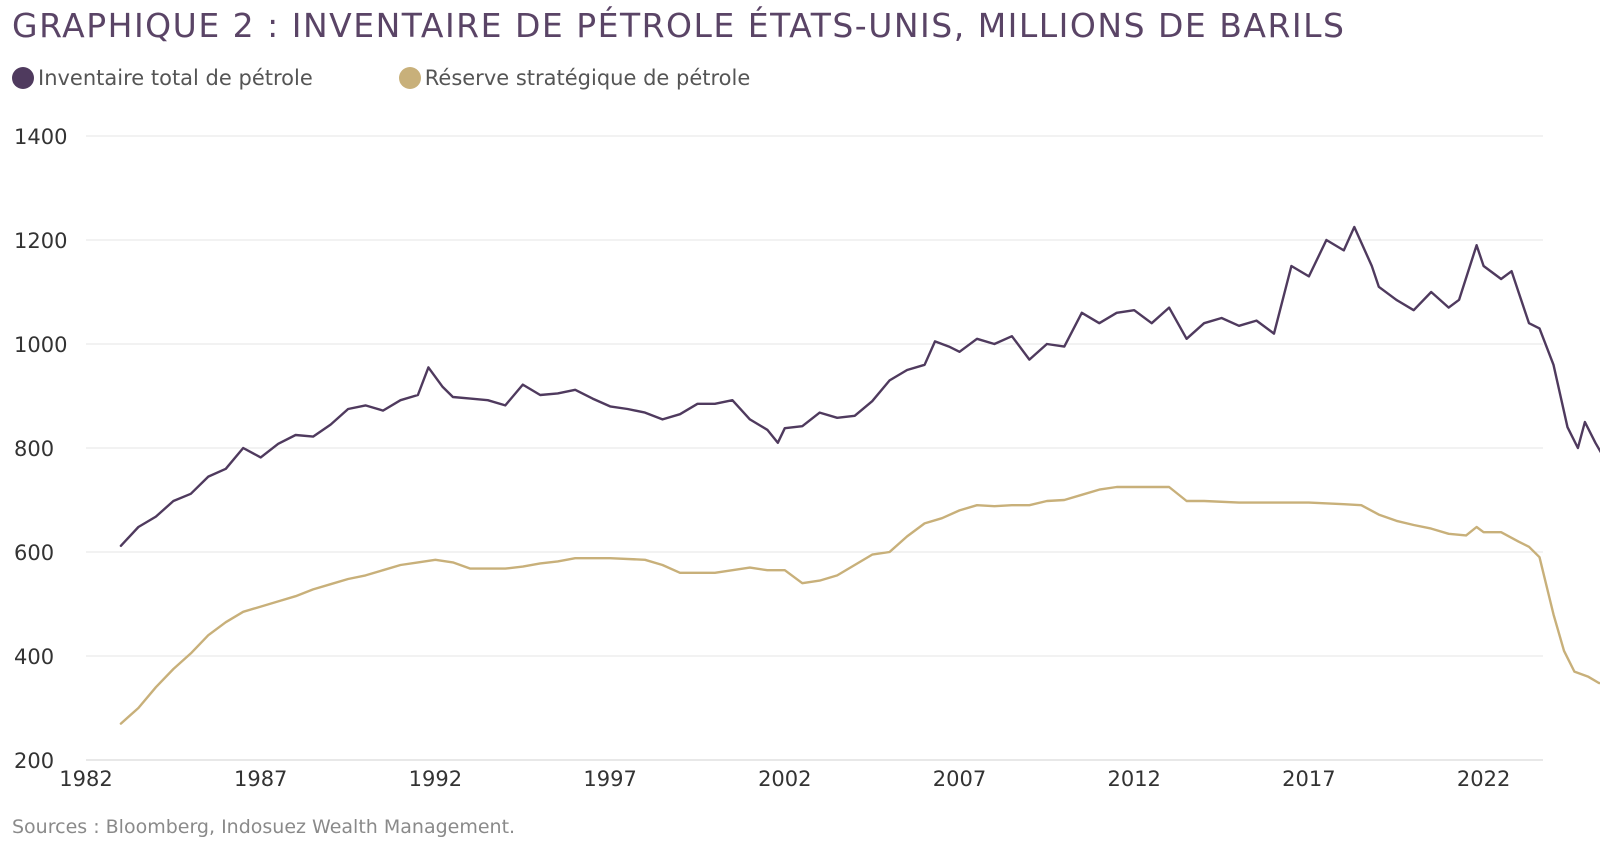 The width and height of the screenshot is (1600, 847). I want to click on legend-swatch-total, so click(23, 78).